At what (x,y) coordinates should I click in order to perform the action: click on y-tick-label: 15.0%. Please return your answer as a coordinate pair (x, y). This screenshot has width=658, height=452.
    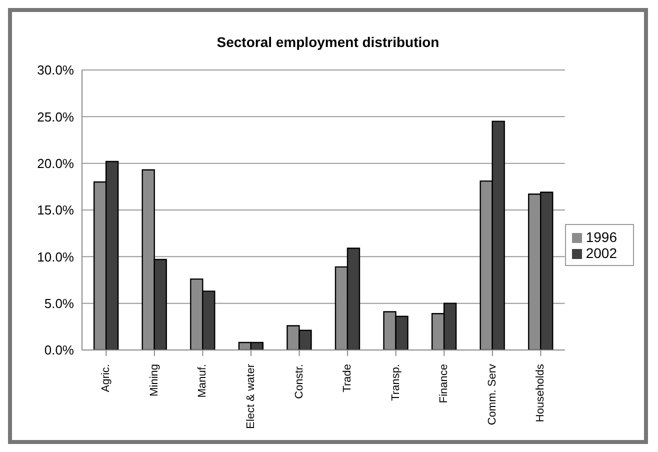
    Looking at the image, I should click on (55, 210).